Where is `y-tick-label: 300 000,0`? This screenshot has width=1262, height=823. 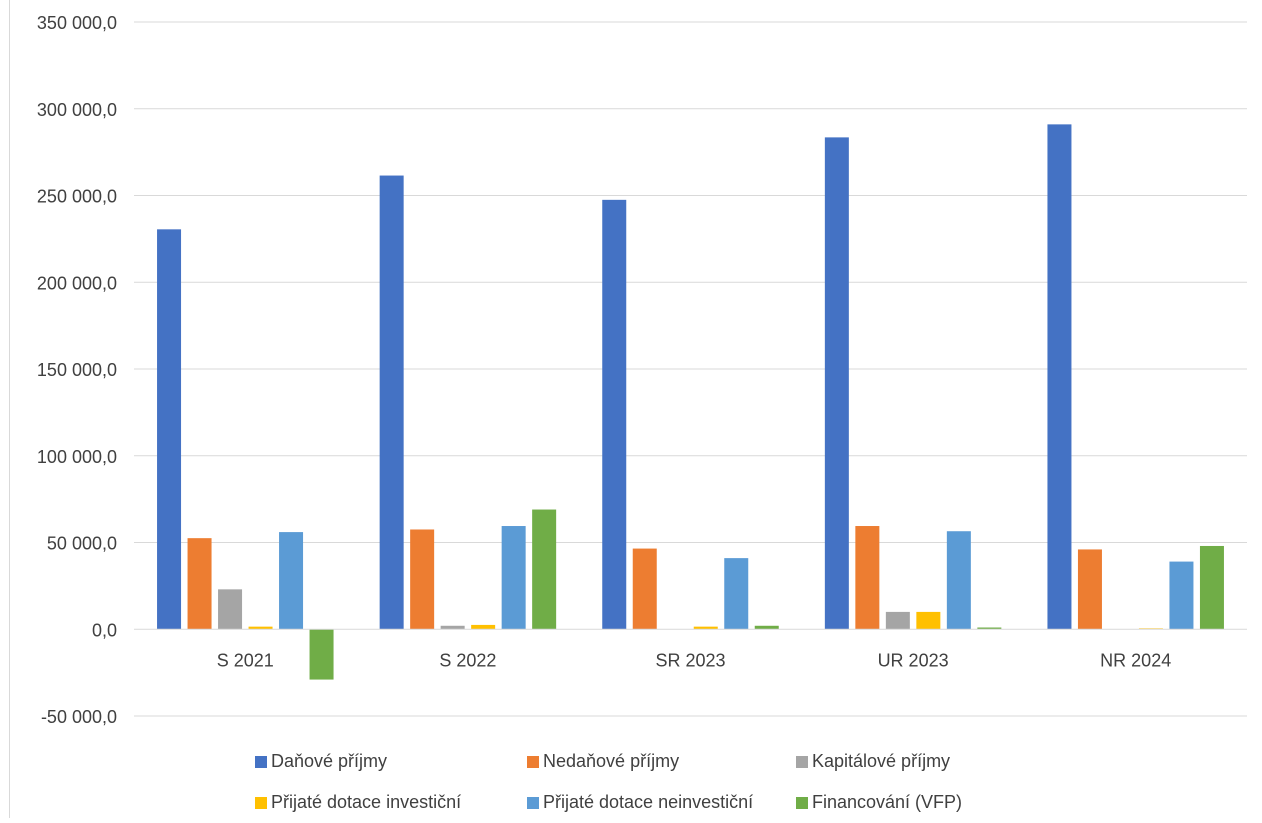 y-tick-label: 300 000,0 is located at coordinates (77, 110).